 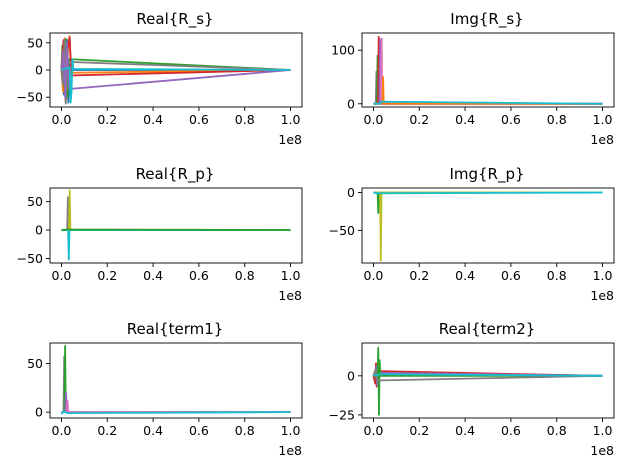 I want to click on subplot-img-rp: Img{R_p} 0.0 0.2 0.4 0.6 0.8 1.0 1e8 −50 0, so click(x=472, y=234).